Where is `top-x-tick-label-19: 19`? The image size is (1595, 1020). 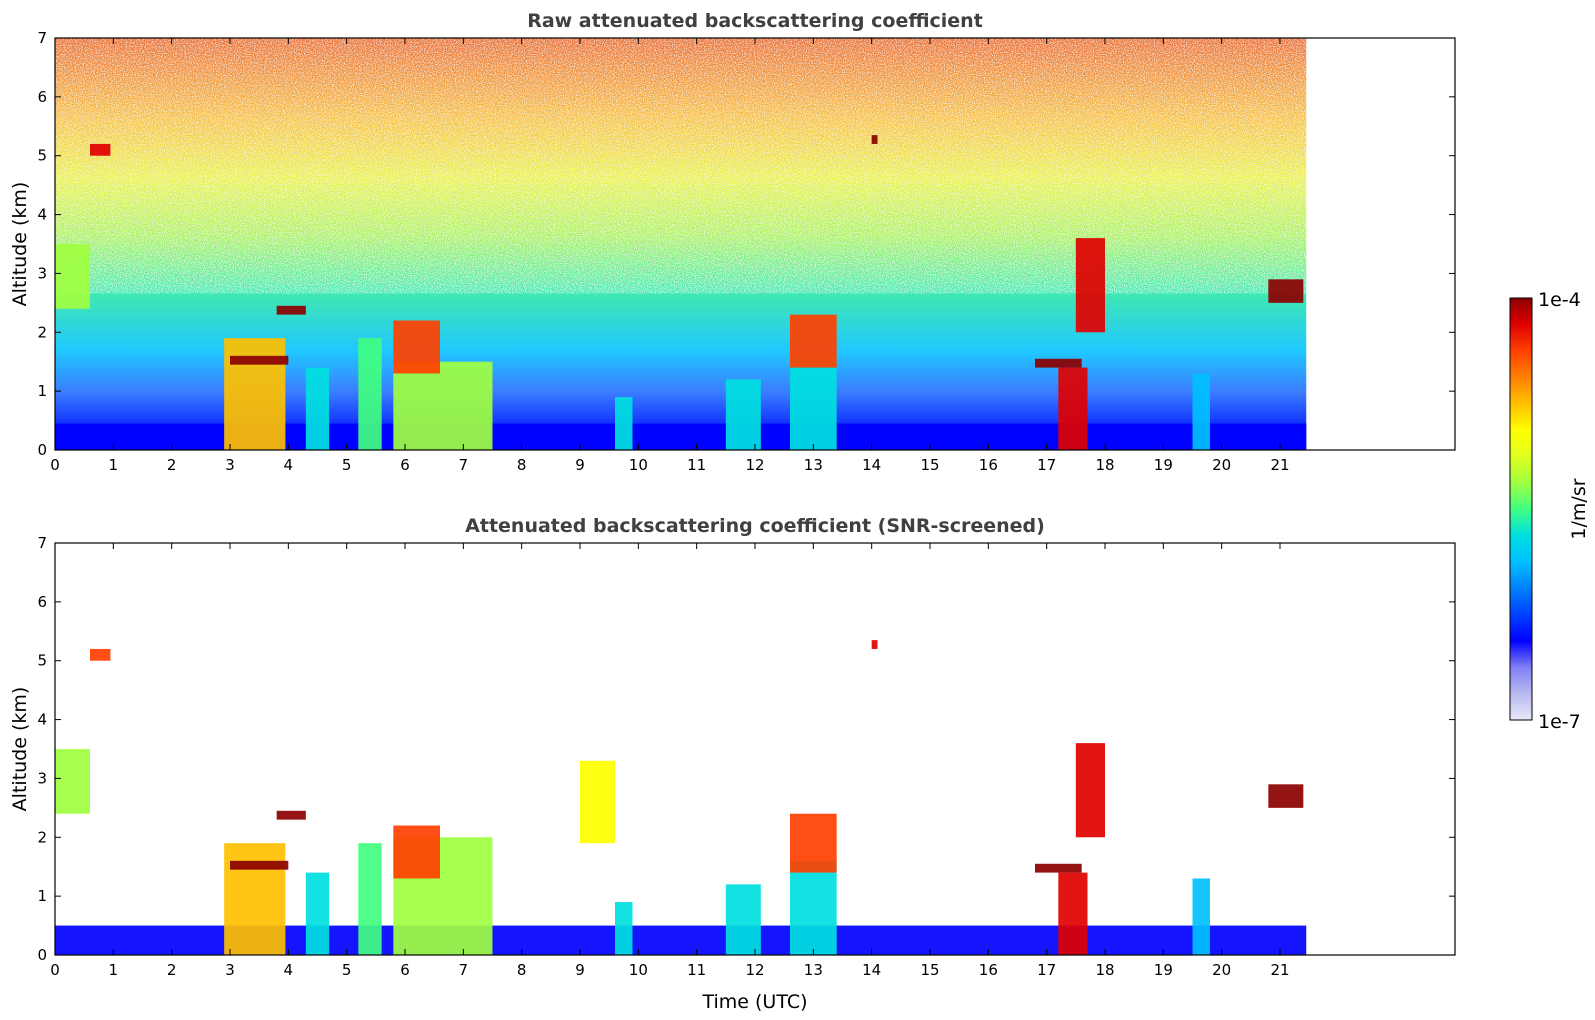
top-x-tick-label-19: 19 is located at coordinates (1163, 465).